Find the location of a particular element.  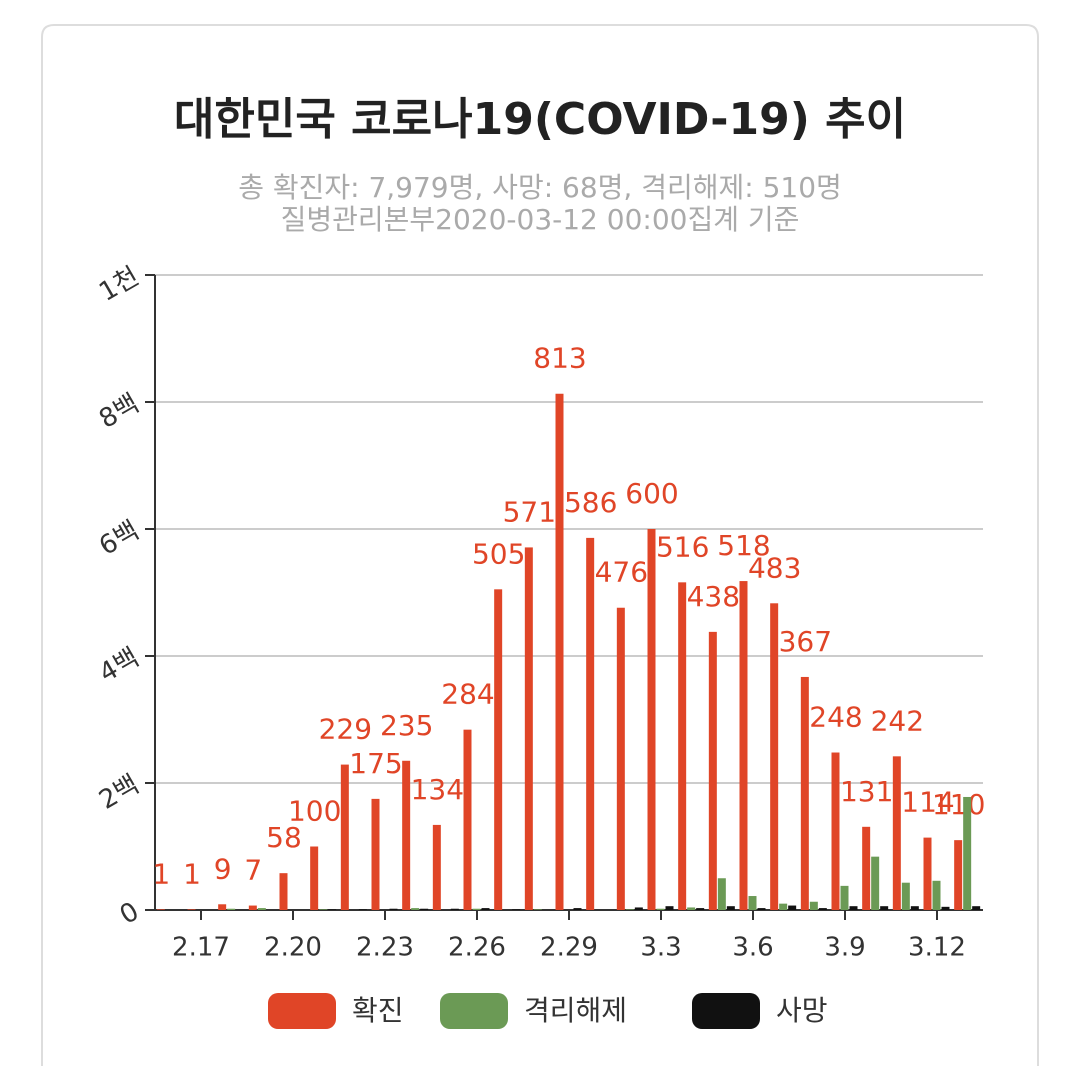

data-label: 284 is located at coordinates (467, 694).